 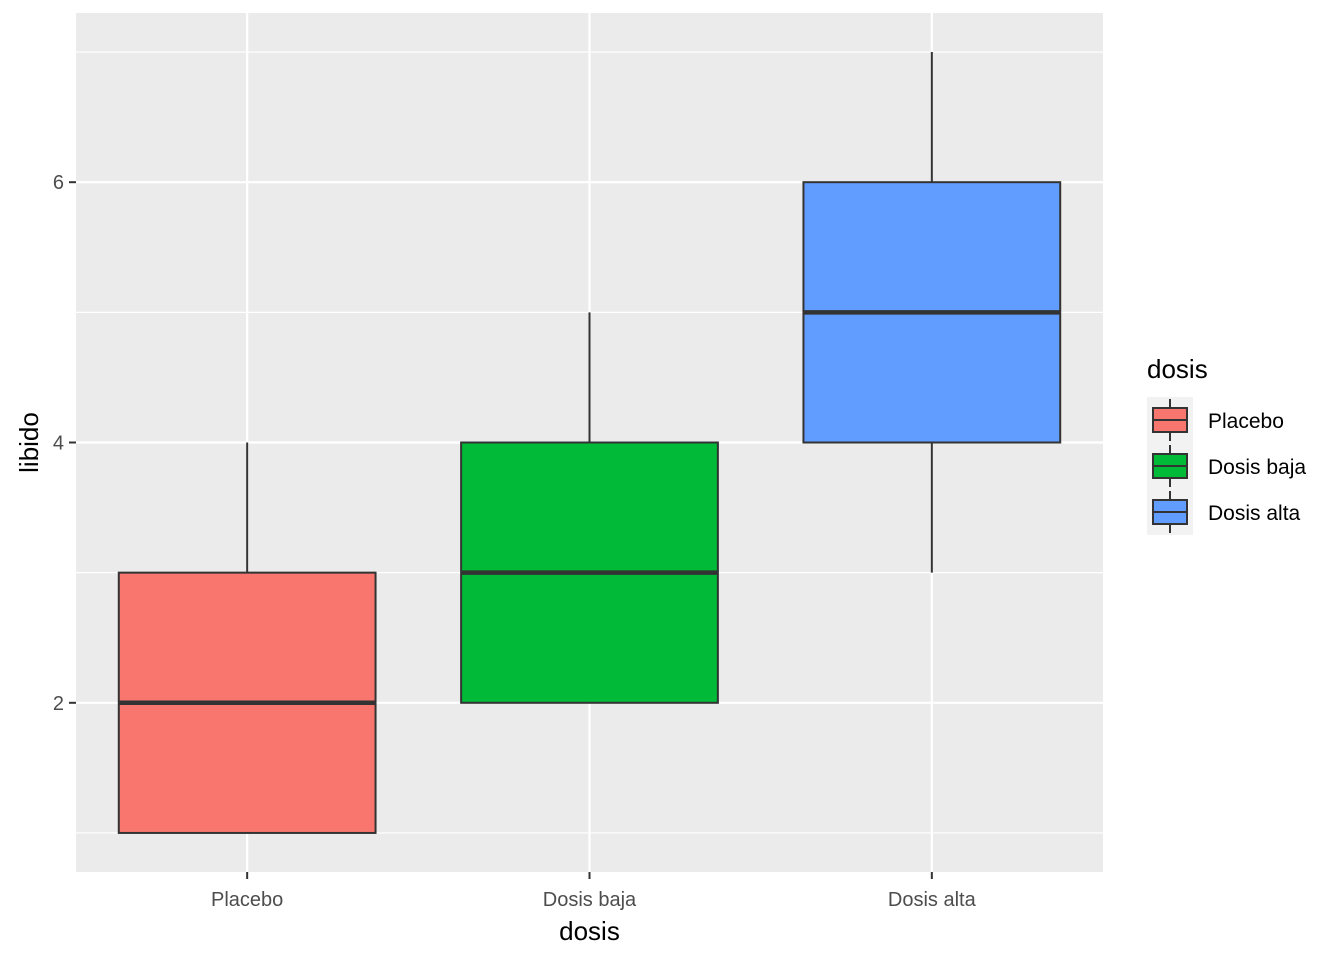 I want to click on y-tick-label: 2, so click(x=58, y=704).